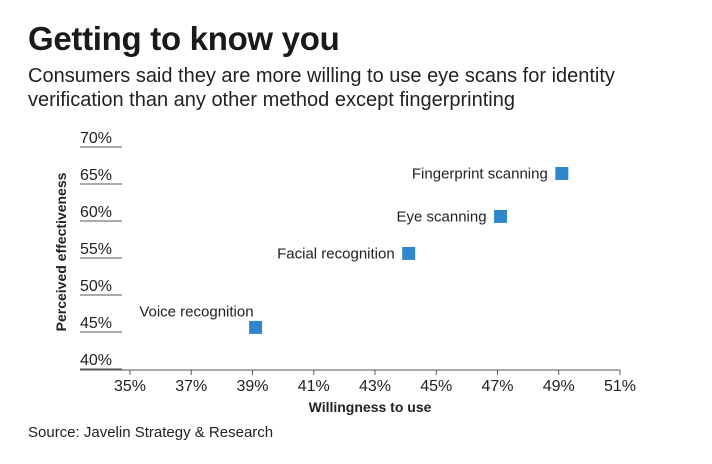  I want to click on x-tick-label: 41%, so click(314, 386).